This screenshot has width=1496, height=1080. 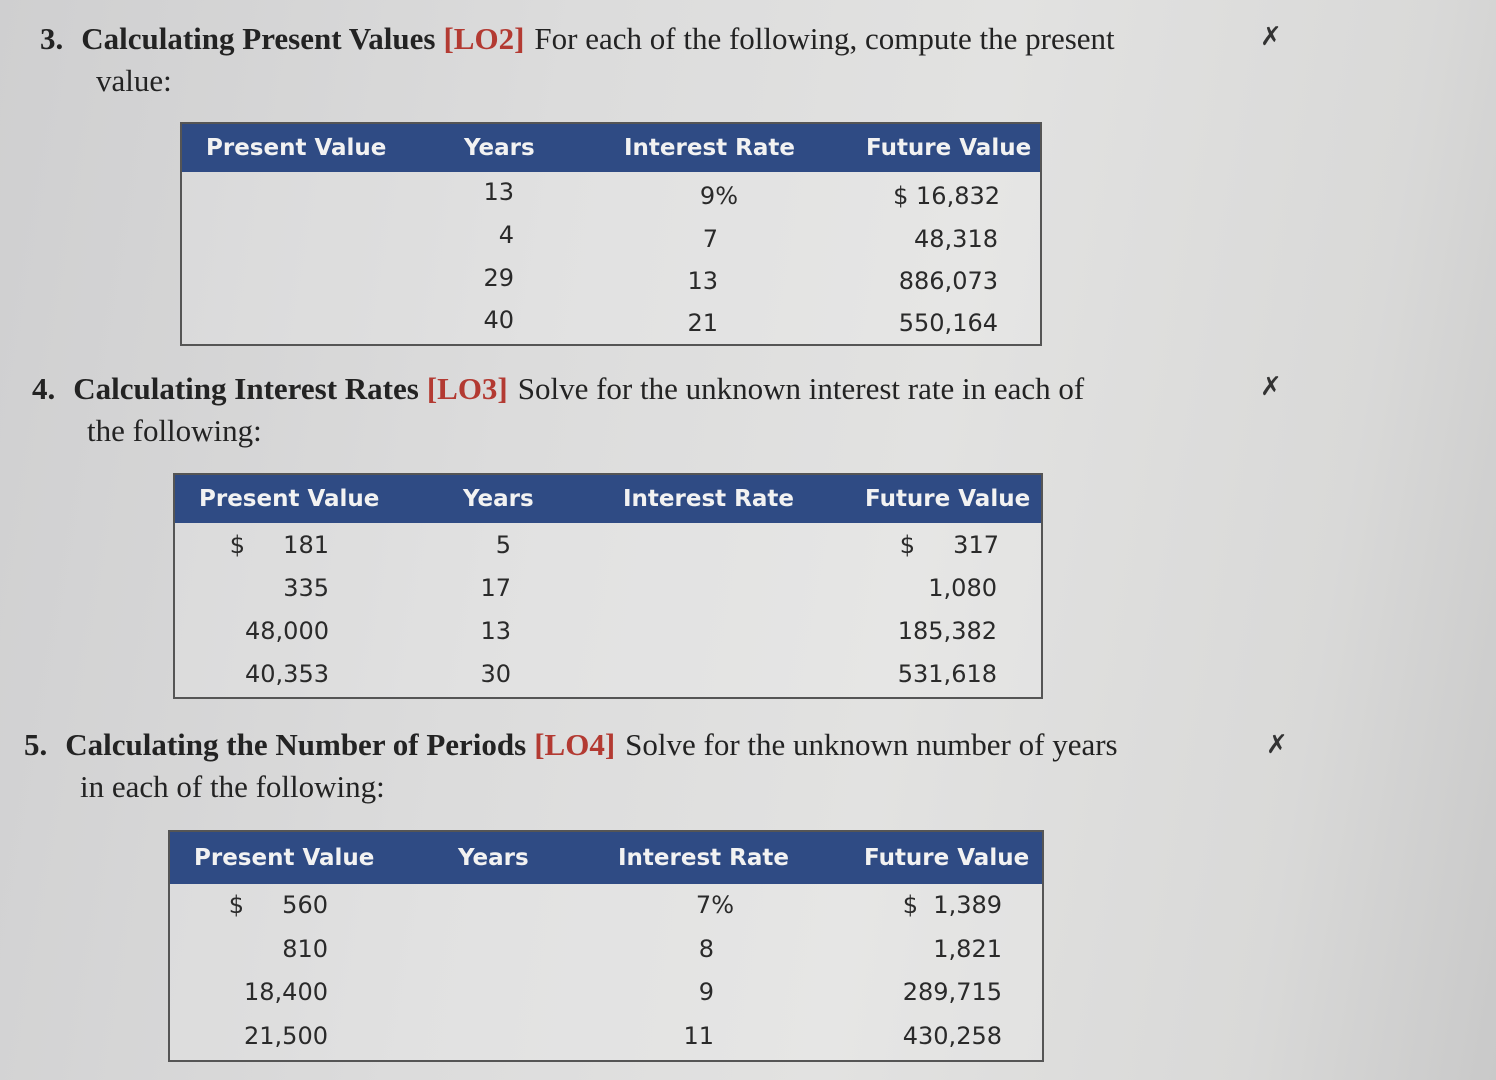 I want to click on cell-present-value: $ 560, so click(x=278, y=905).